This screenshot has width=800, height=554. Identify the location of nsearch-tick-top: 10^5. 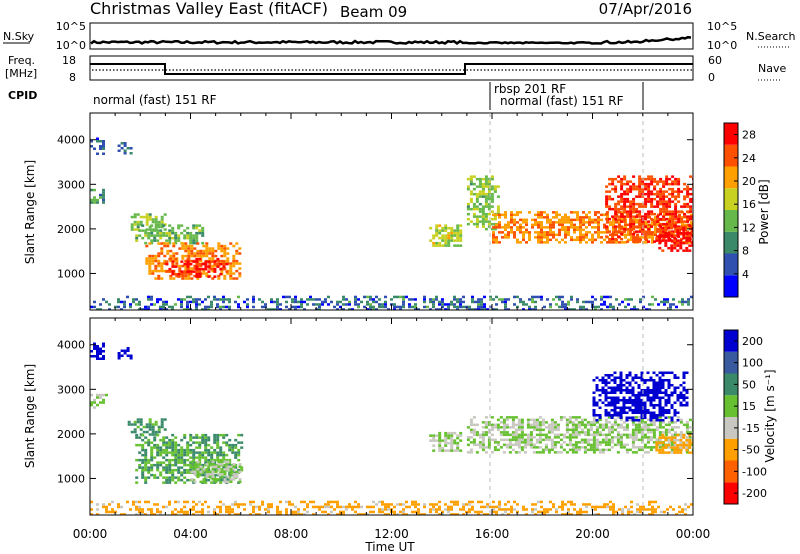
(722, 26).